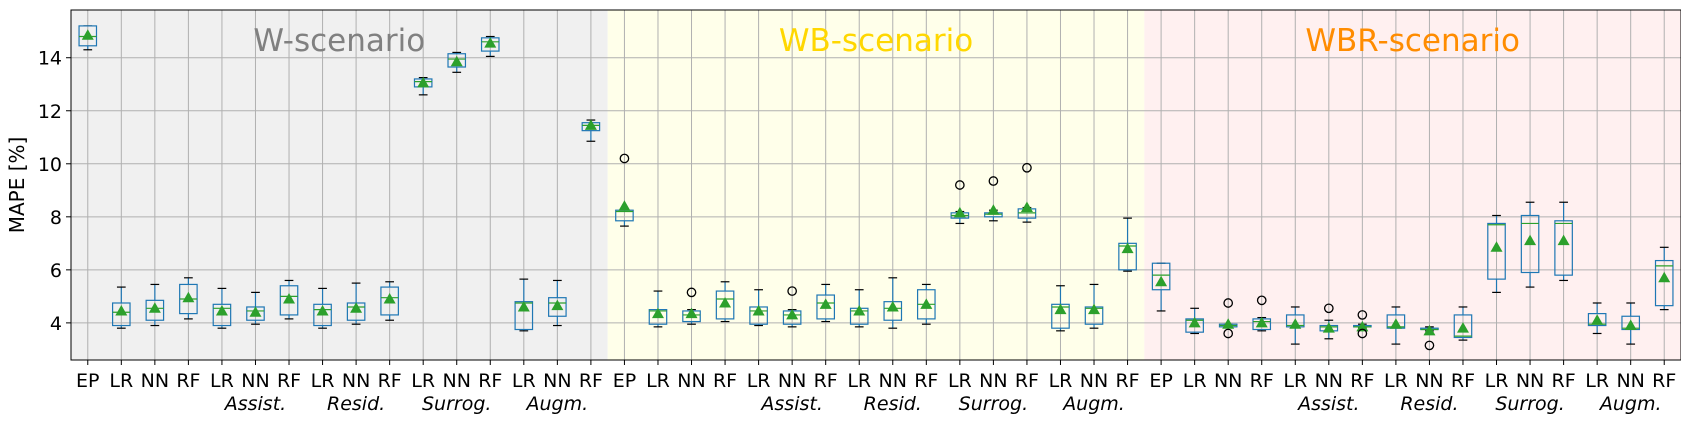  What do you see at coordinates (1412, 41) in the screenshot?
I see `scenario-label: WBR-scenario` at bounding box center [1412, 41].